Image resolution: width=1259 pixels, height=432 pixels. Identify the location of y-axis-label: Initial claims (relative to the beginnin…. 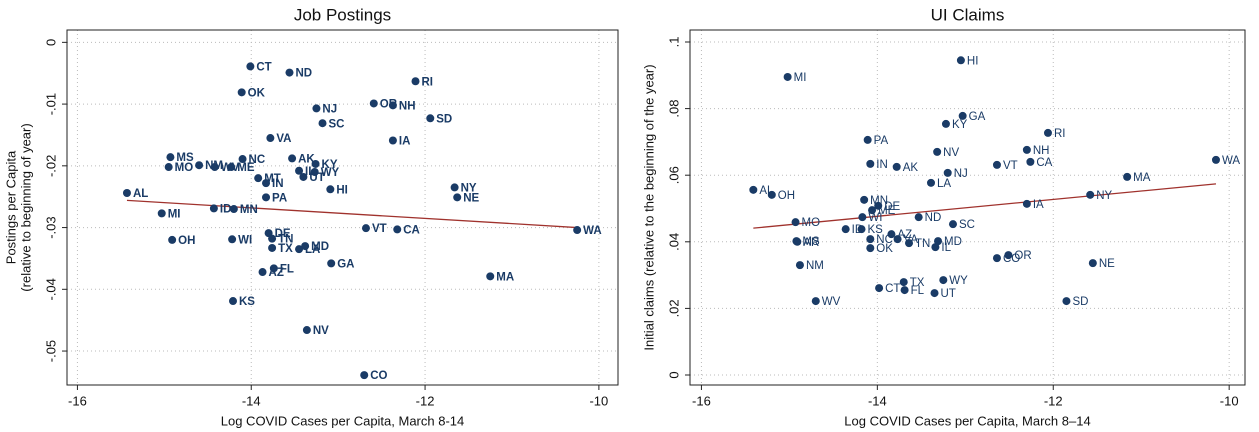
(648, 207).